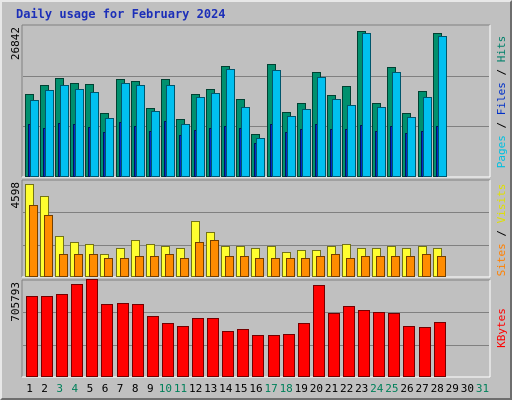  What do you see at coordinates (29, 388) in the screenshot?
I see `day-label-1: 1` at bounding box center [29, 388].